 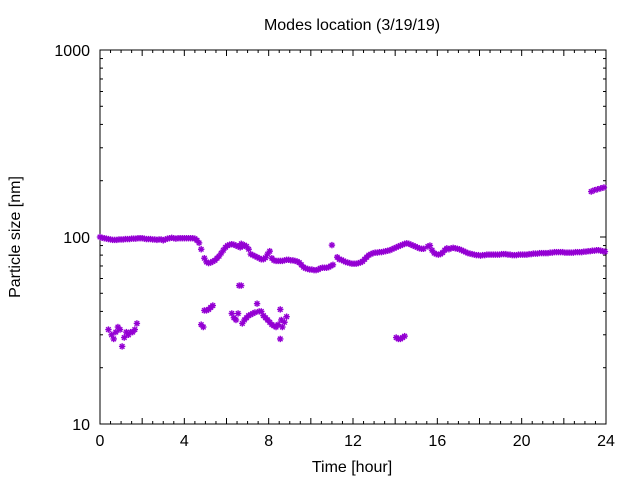 I want to click on x-tick-labels: 0 4 8 12 16 20 24, so click(x=355, y=441).